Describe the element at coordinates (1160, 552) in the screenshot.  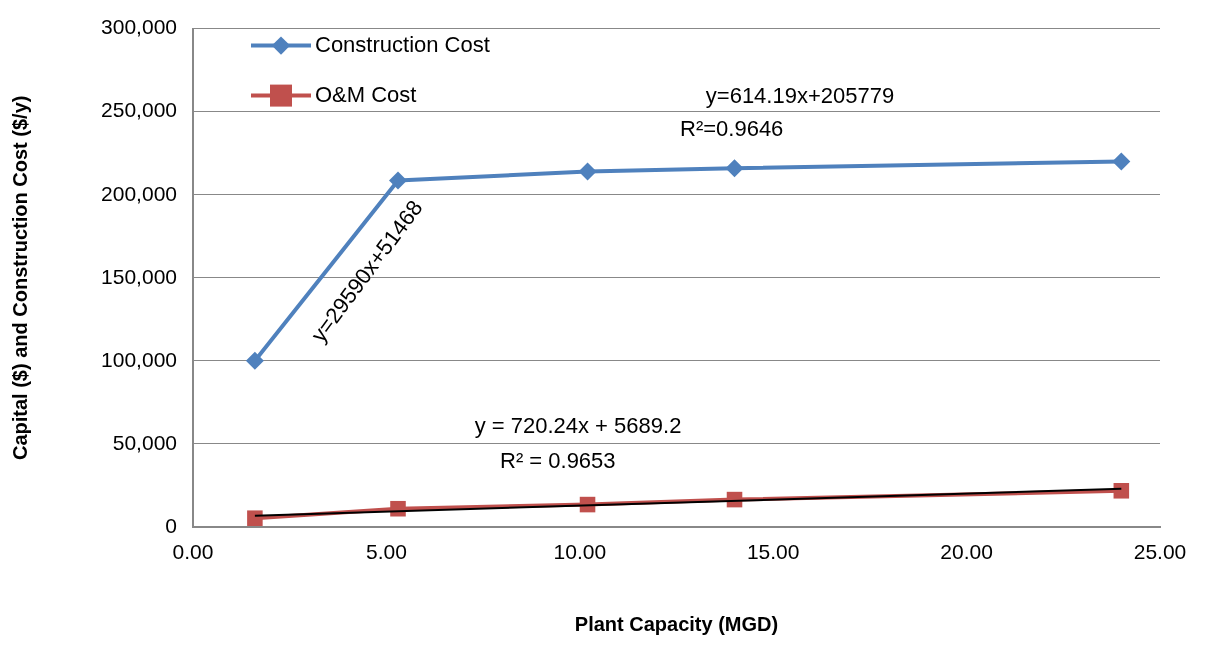
I see `x-tick-label: 25.00` at that location.